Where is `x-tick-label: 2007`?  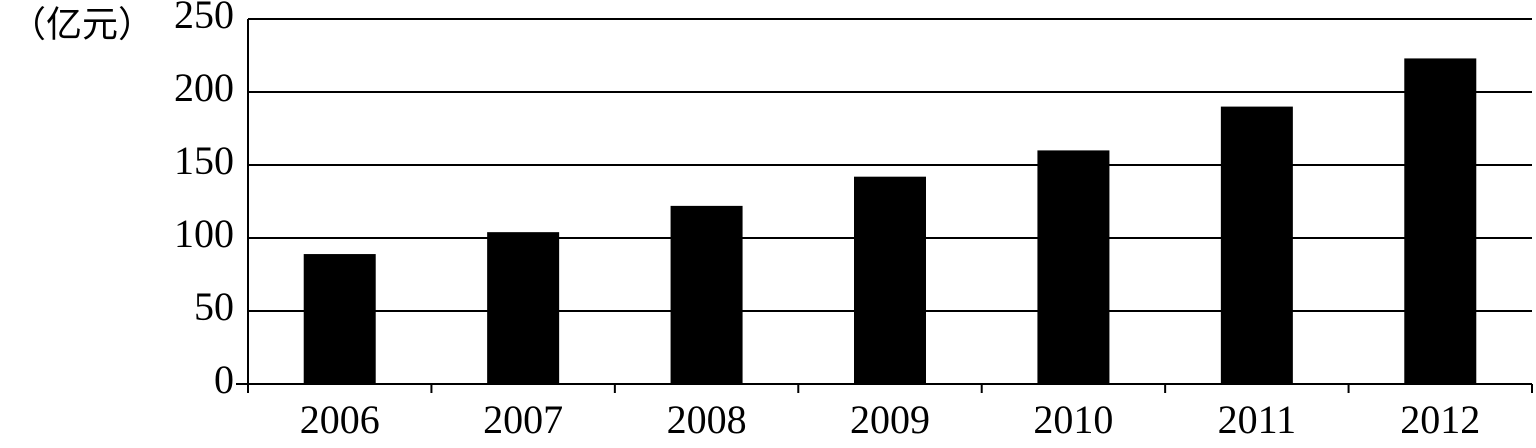
x-tick-label: 2007 is located at coordinates (523, 419).